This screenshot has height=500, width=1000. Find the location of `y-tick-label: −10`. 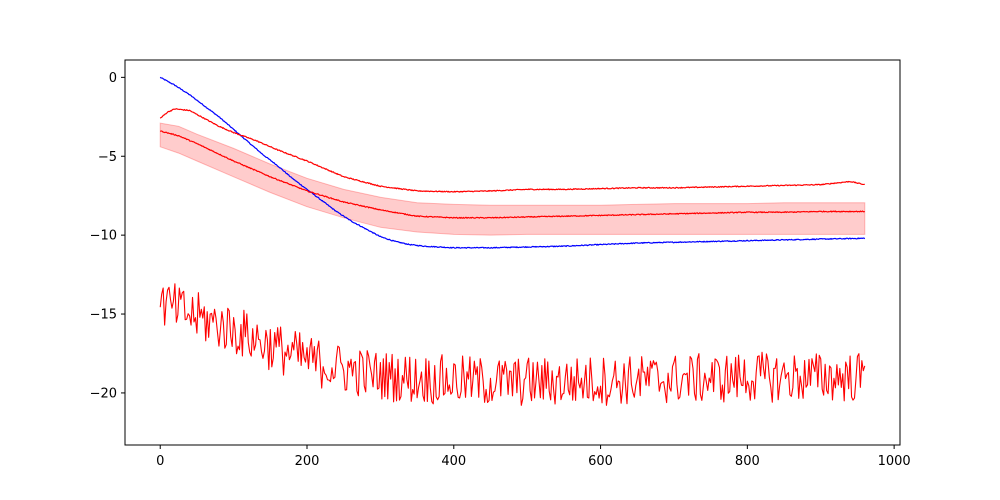

y-tick-label: −10 is located at coordinates (103, 236).